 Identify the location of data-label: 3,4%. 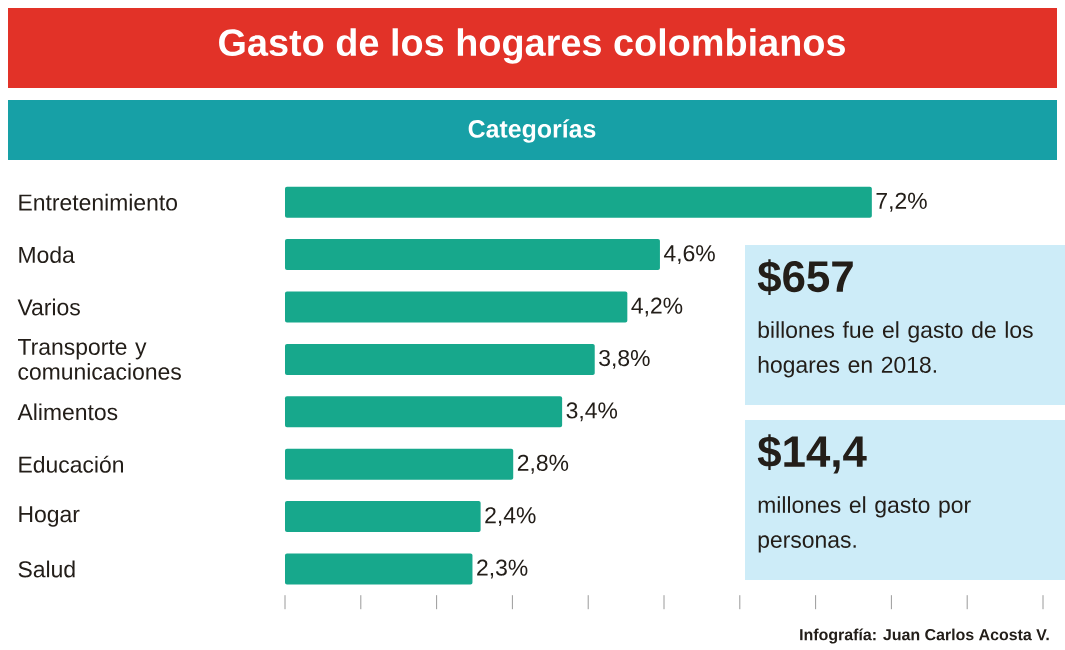
(592, 412).